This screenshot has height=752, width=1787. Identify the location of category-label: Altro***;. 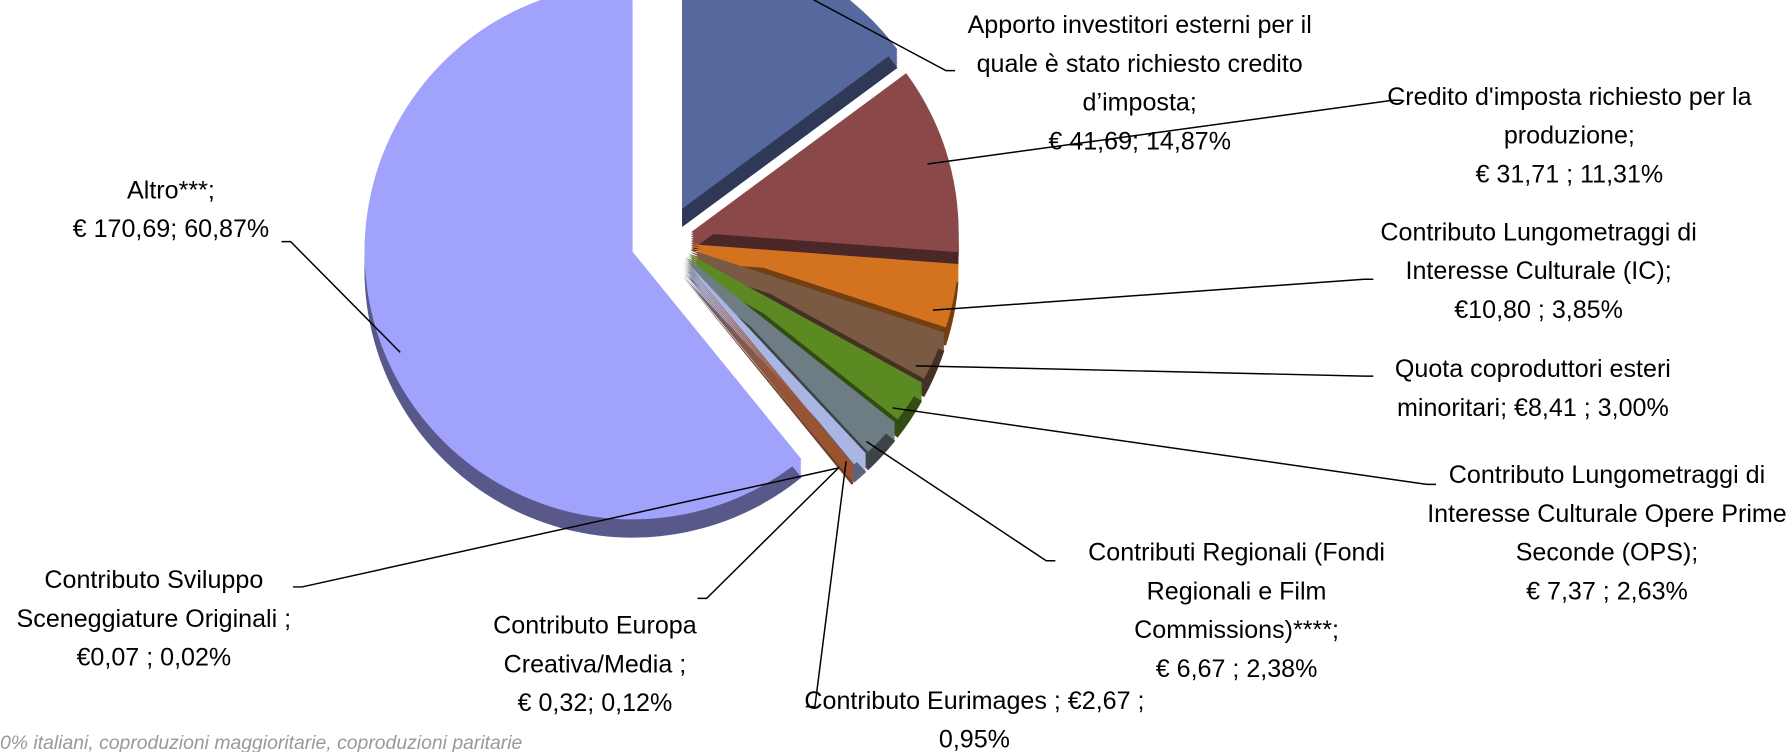
(171, 190).